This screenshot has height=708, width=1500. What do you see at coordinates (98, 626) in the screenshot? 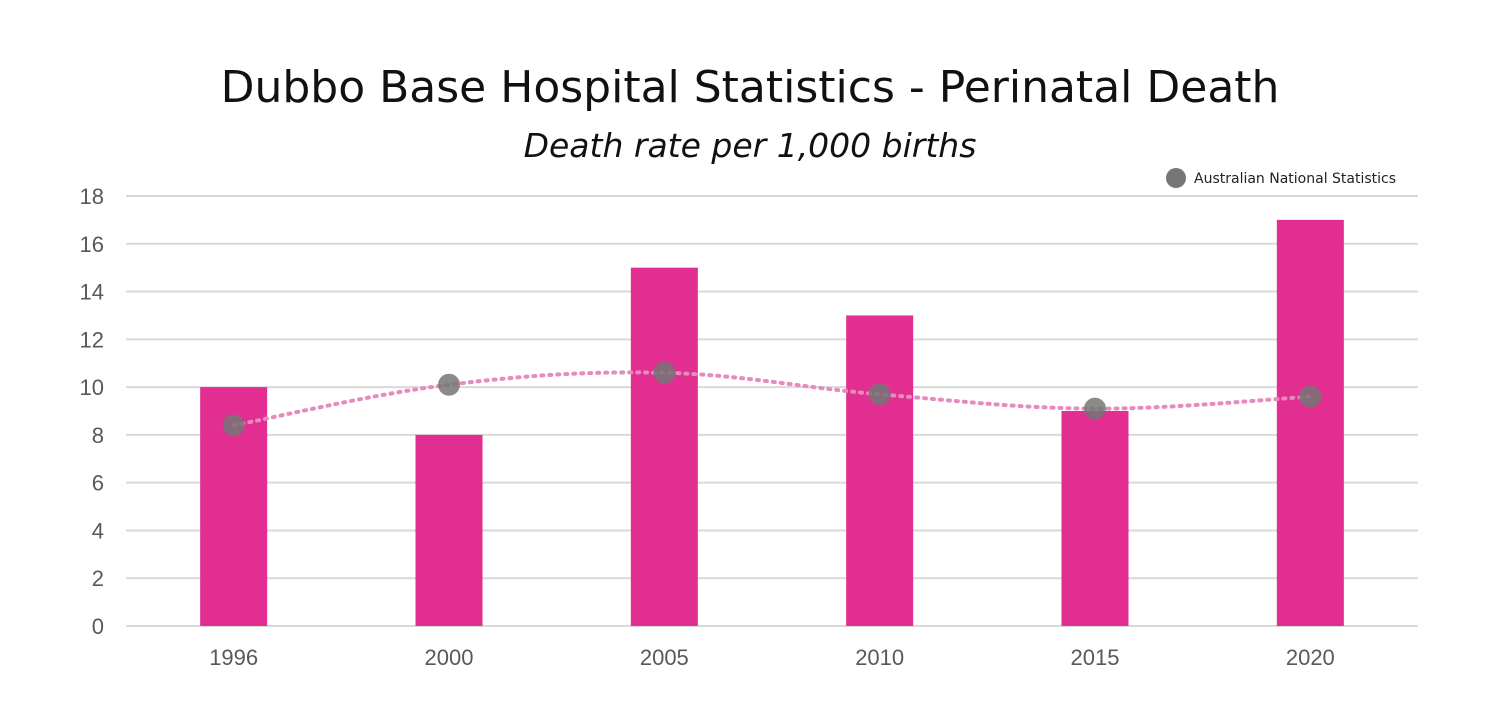
I see `y-tick-label: 0` at bounding box center [98, 626].